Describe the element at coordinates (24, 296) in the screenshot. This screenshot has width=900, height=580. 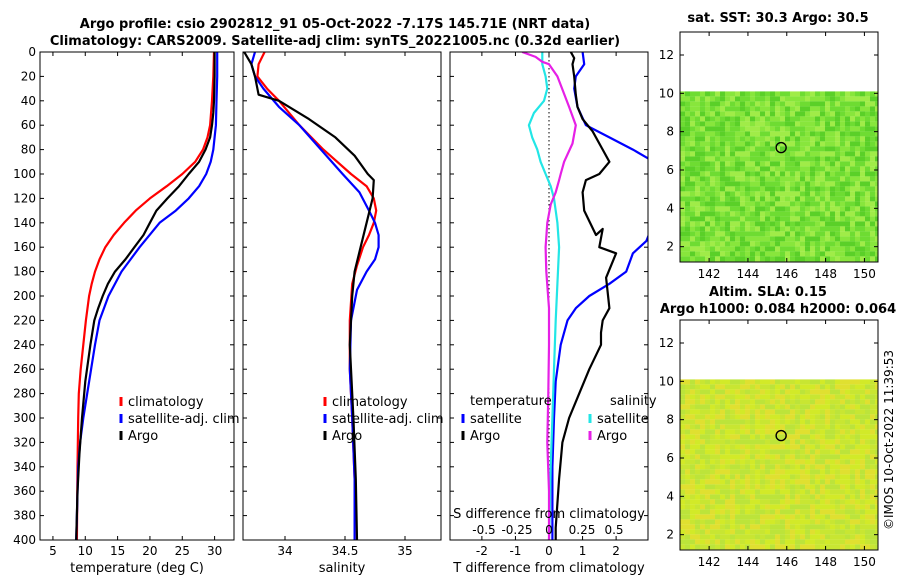
I see `temperature-ytick-label: 200` at that location.